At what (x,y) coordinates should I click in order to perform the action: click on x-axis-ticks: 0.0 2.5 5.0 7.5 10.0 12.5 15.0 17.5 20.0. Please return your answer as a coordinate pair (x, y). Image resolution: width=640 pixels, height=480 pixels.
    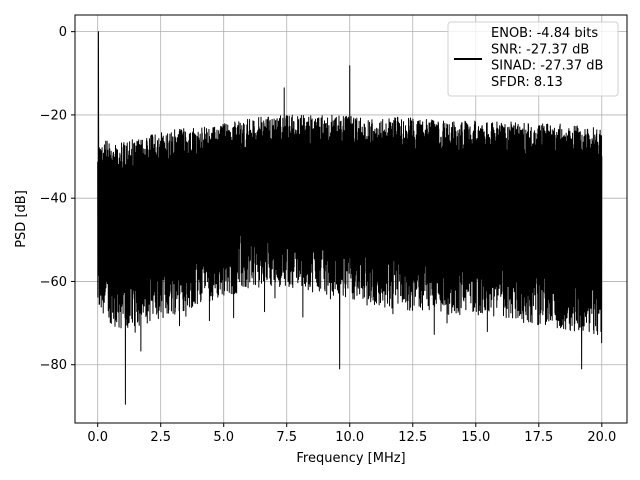
    Looking at the image, I should click on (351, 434).